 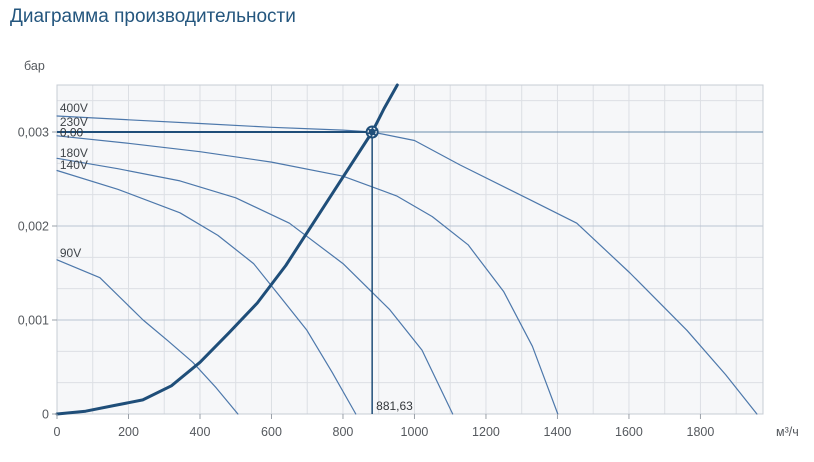 What do you see at coordinates (33, 133) in the screenshot?
I see `y-tick-label: 0,003` at bounding box center [33, 133].